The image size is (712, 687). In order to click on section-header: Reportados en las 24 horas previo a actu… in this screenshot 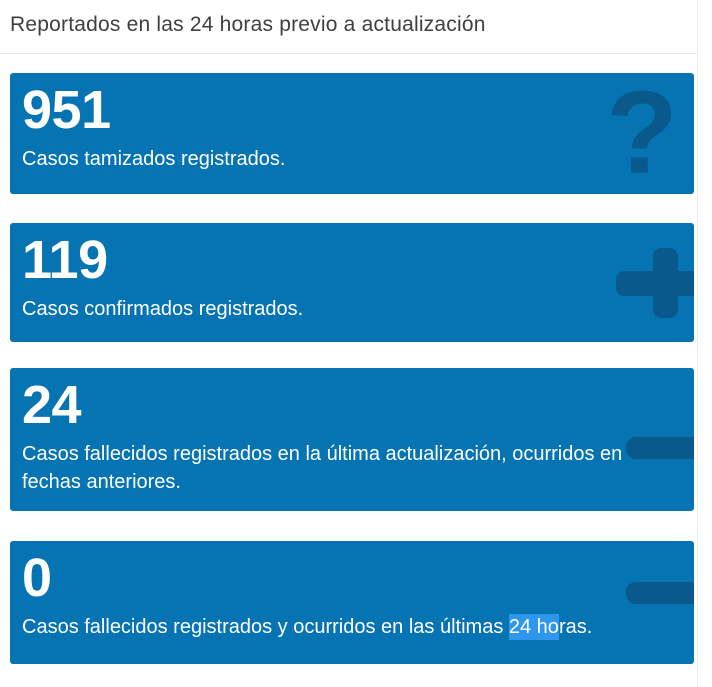, I will do `click(348, 27)`.